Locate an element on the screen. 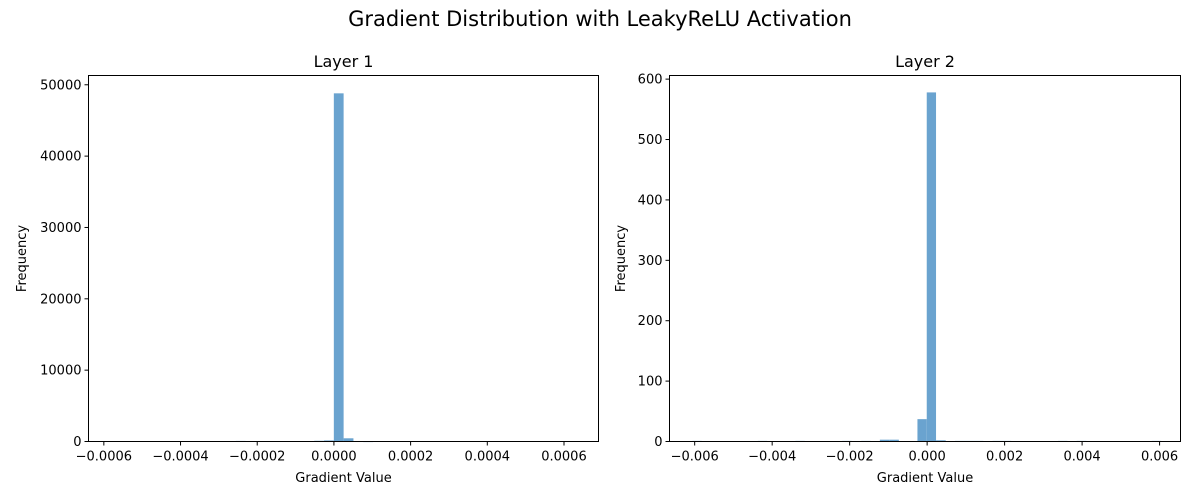 This screenshot has width=1200, height=504. x-tick-label: 0.006 is located at coordinates (1159, 457).